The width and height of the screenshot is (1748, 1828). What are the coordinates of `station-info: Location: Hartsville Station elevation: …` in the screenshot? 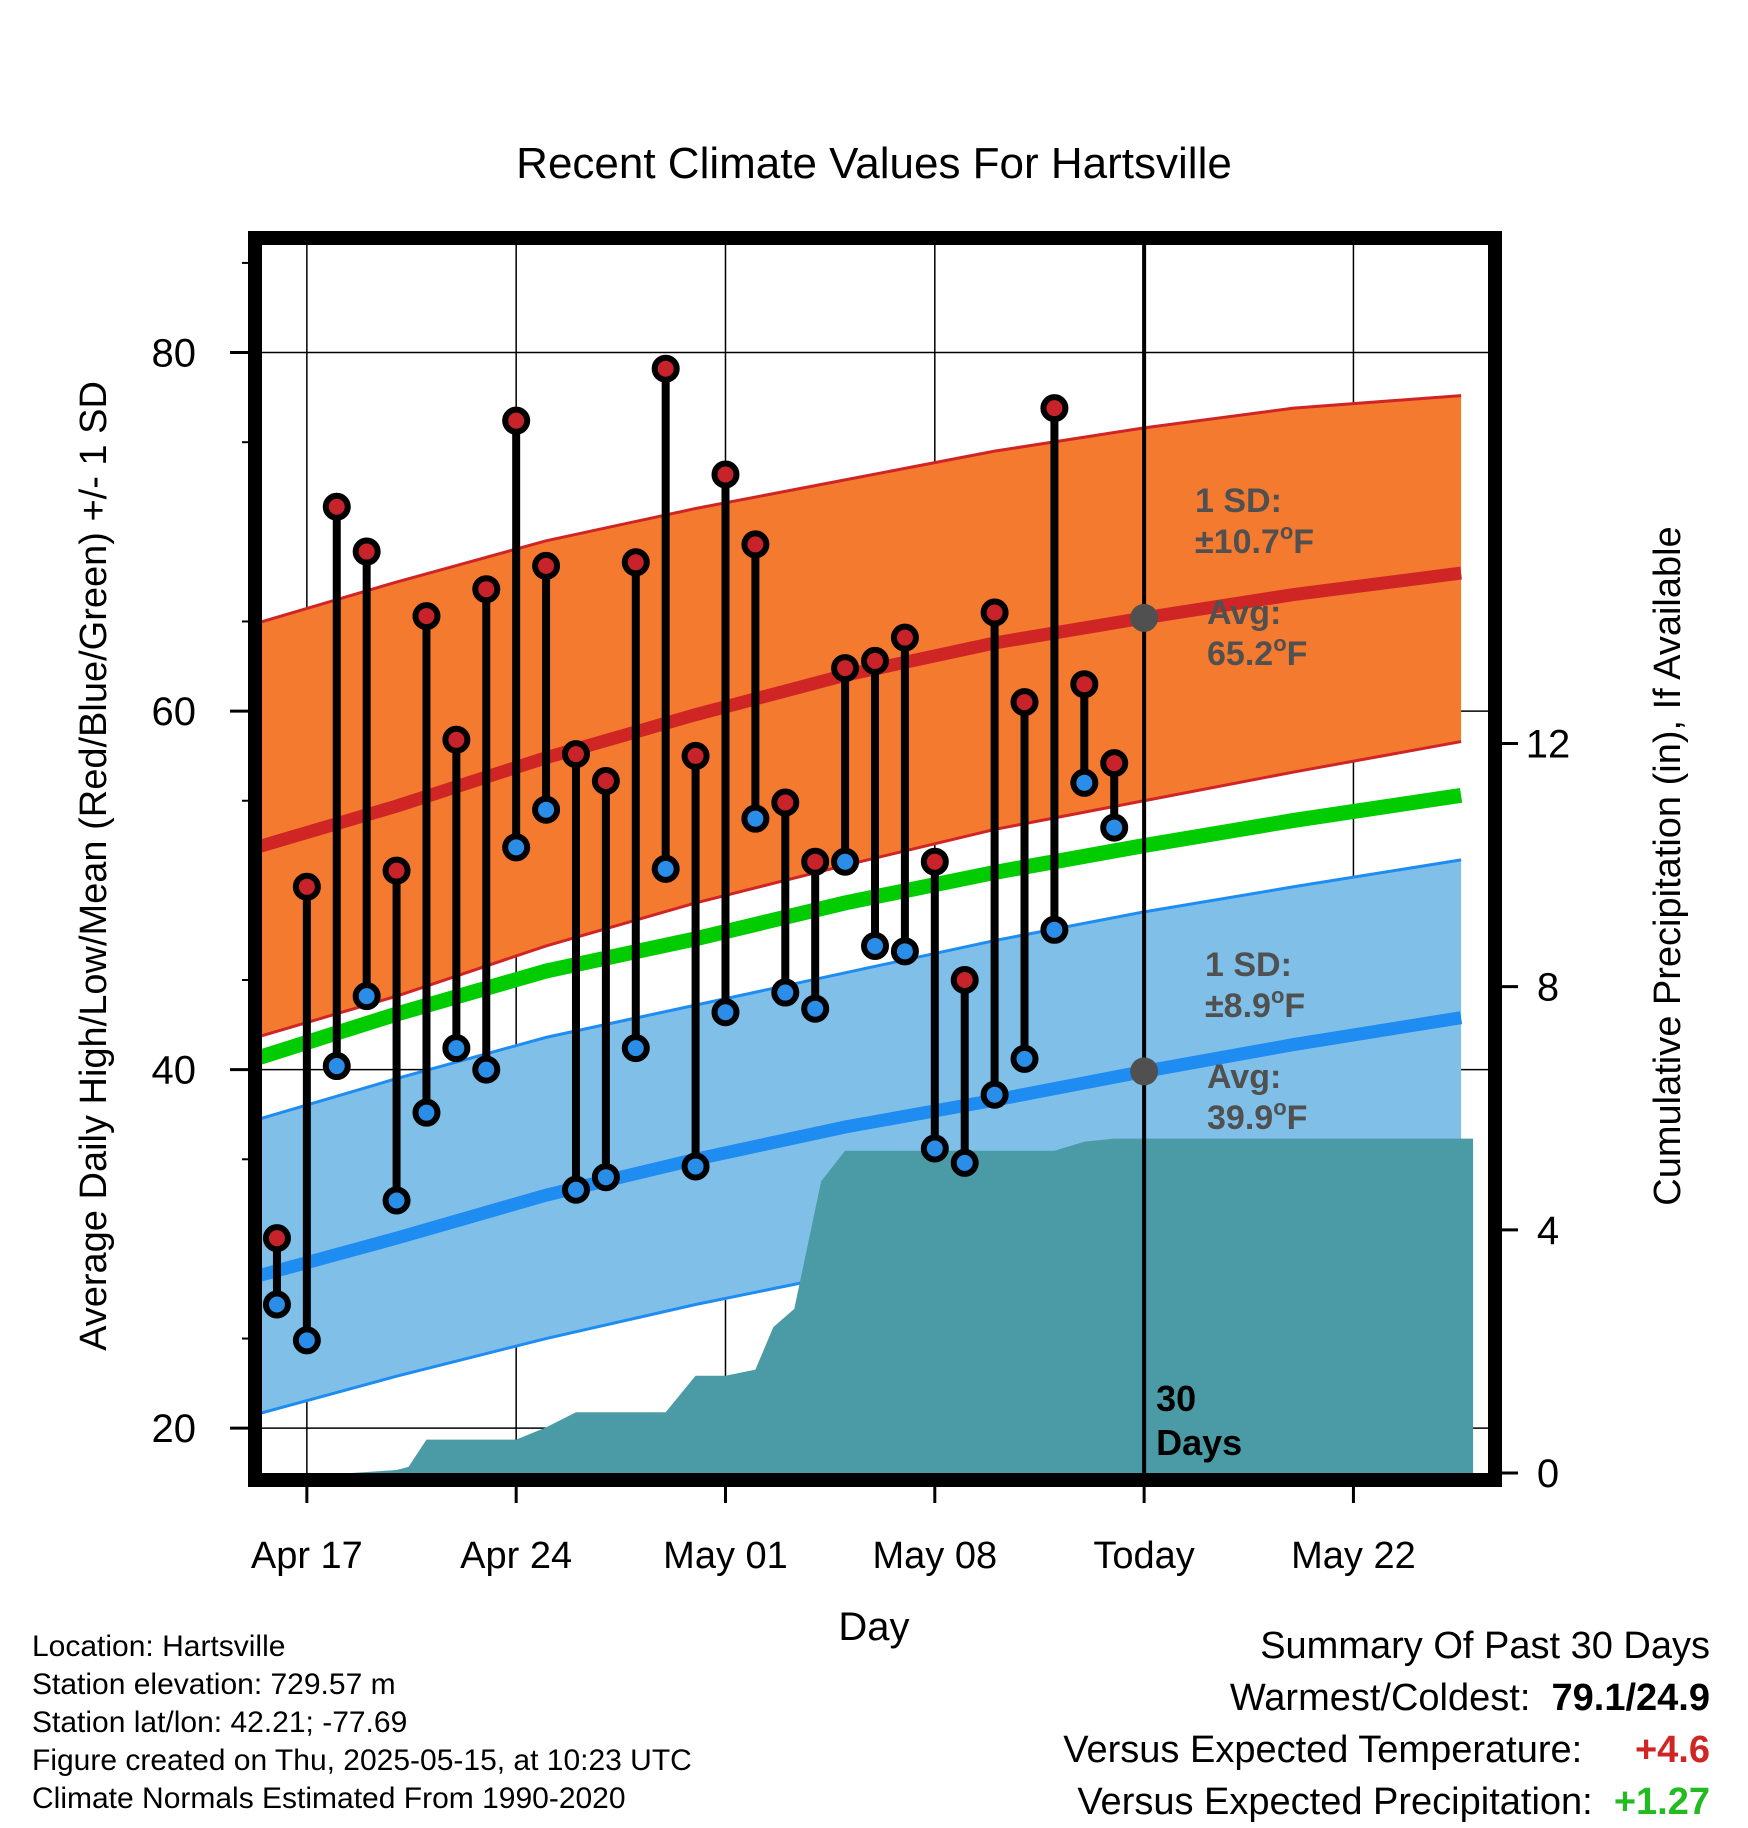 It's located at (362, 1723).